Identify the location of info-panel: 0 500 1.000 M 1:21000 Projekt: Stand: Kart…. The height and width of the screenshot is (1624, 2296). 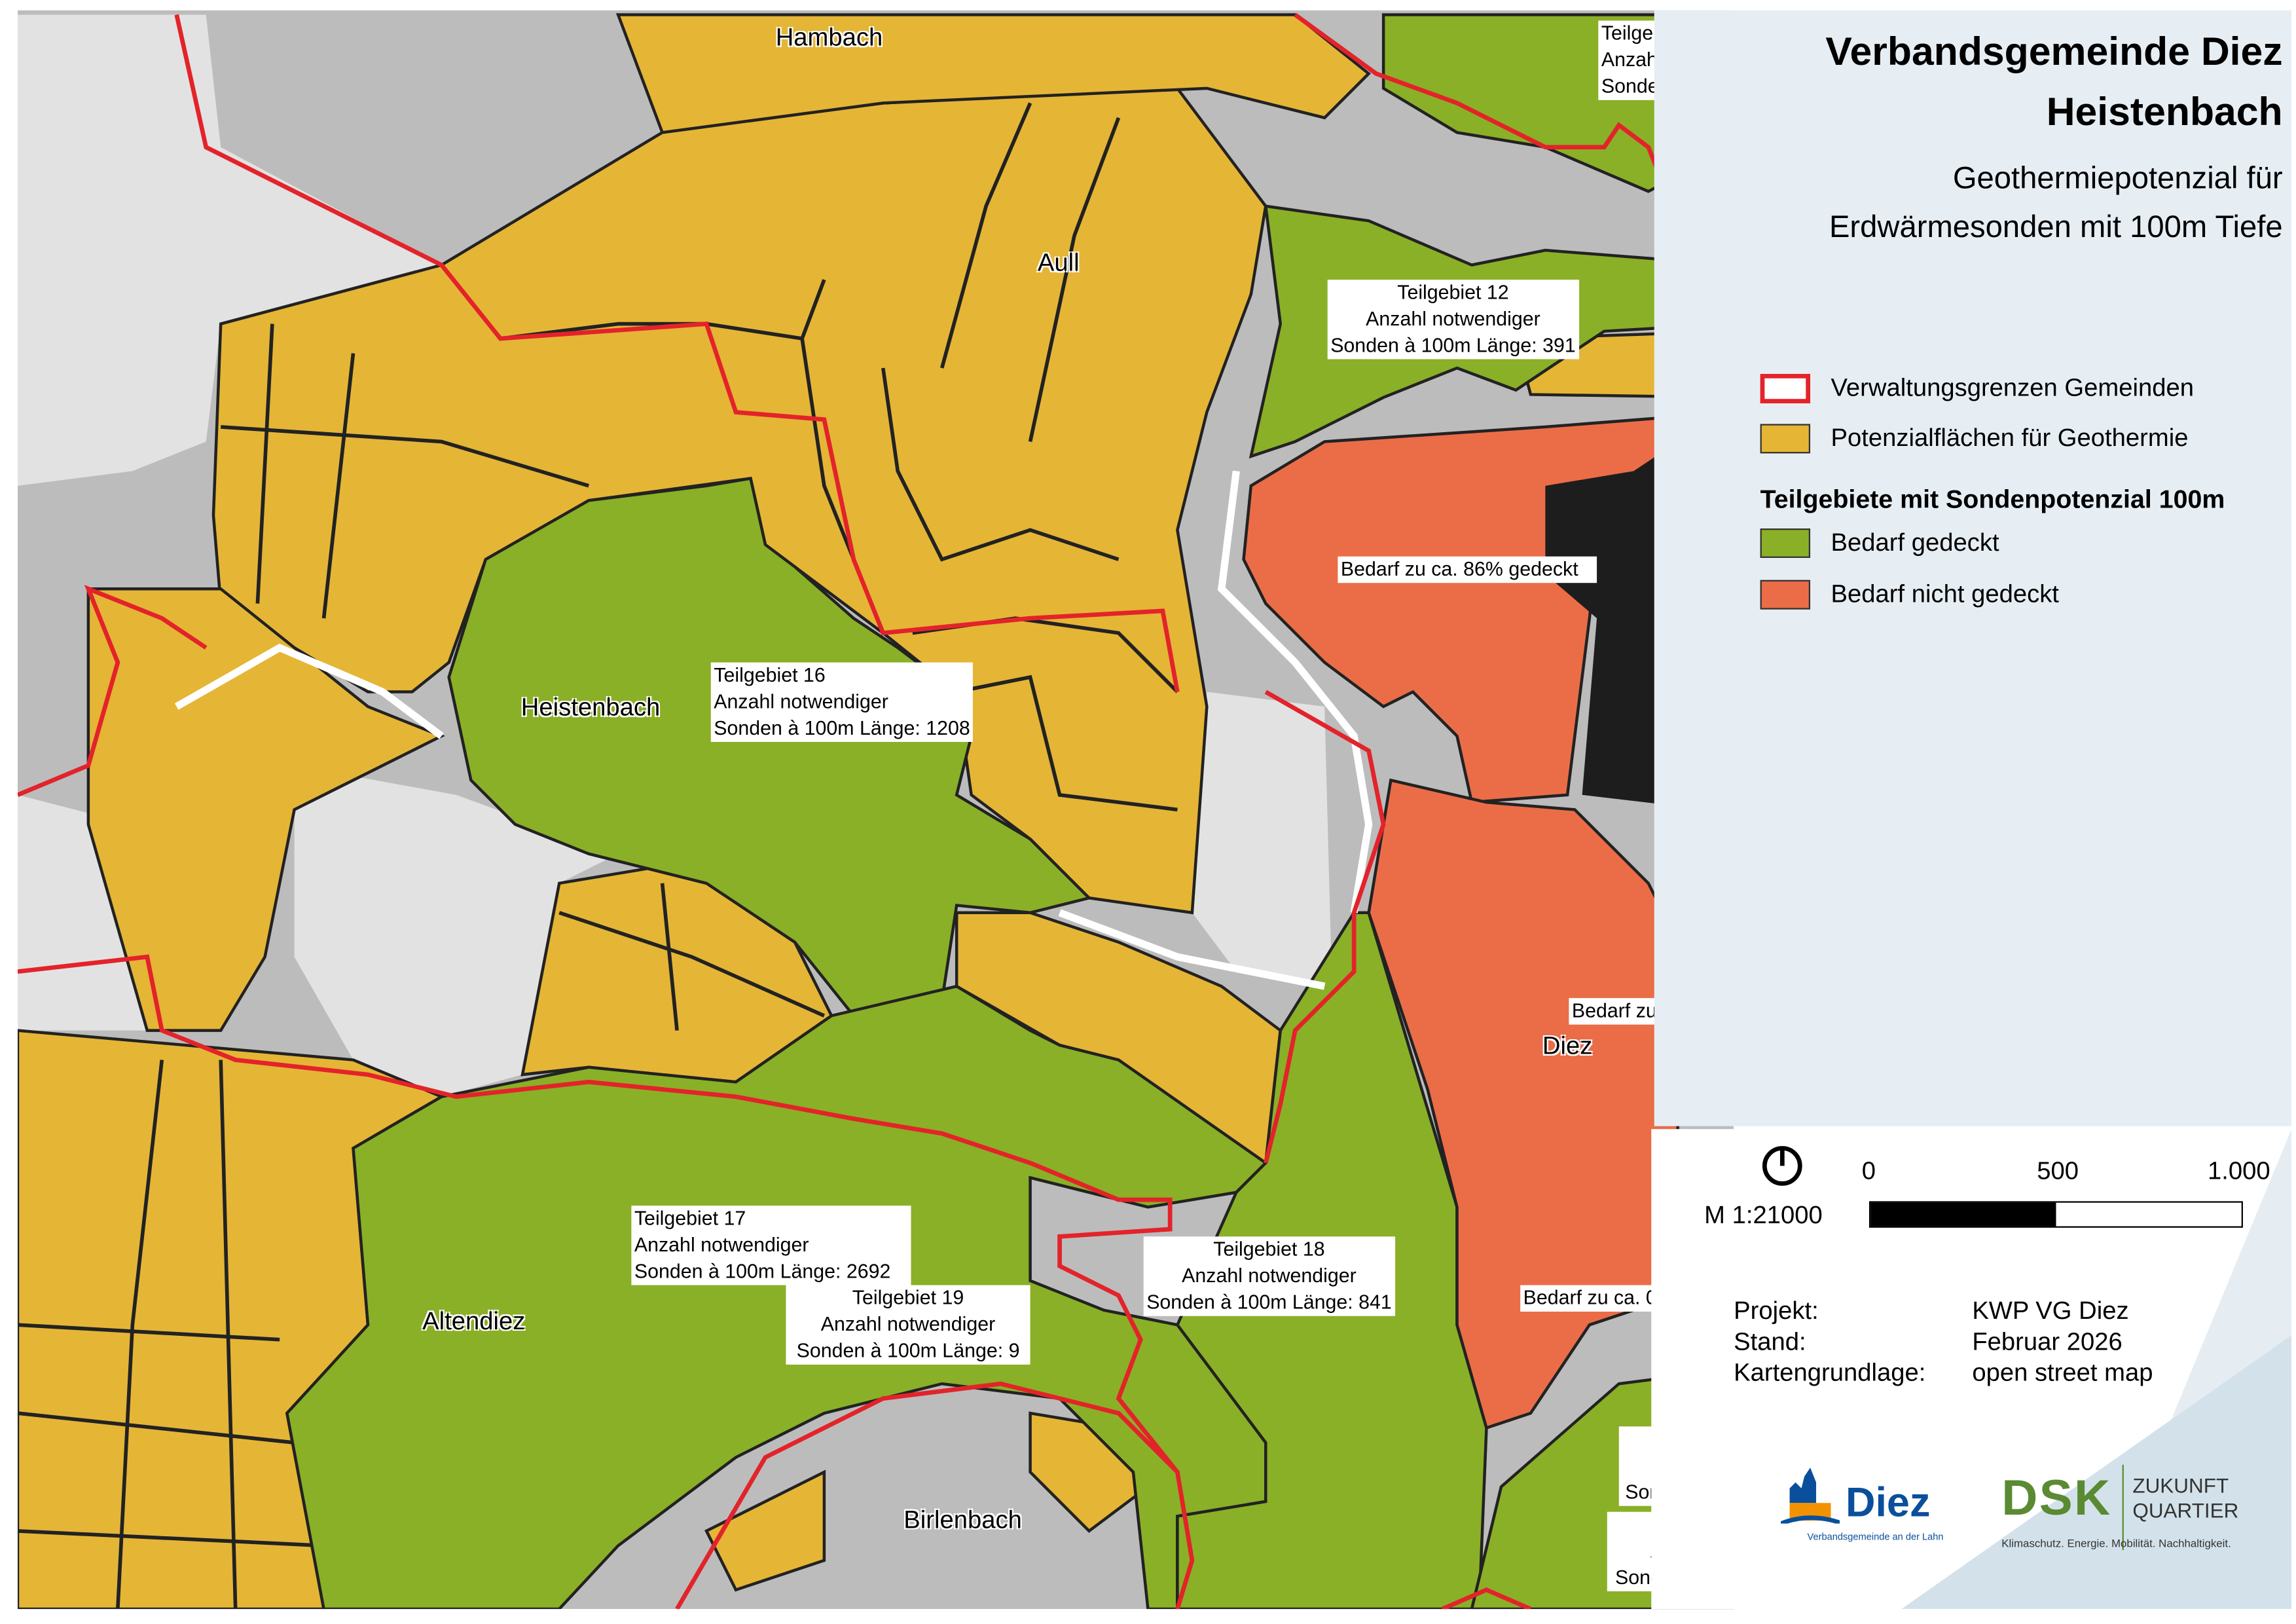
(1971, 1369).